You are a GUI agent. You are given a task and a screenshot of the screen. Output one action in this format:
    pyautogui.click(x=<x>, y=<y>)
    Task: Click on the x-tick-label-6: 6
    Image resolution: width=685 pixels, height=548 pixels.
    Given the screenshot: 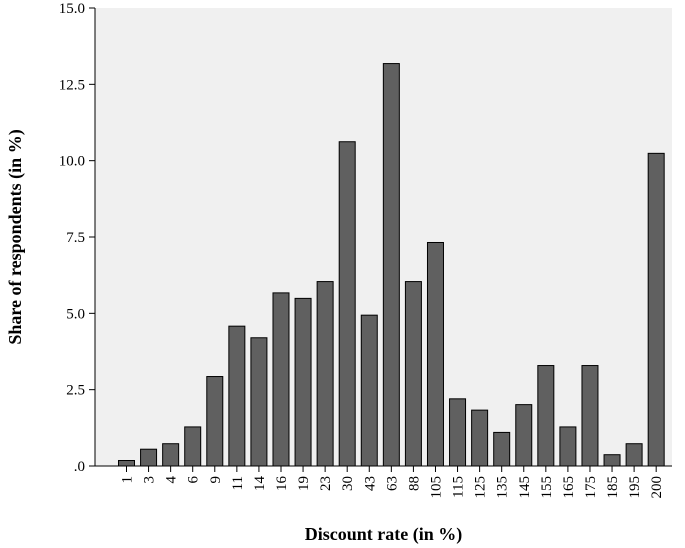 What is the action you would take?
    pyautogui.click(x=194, y=480)
    